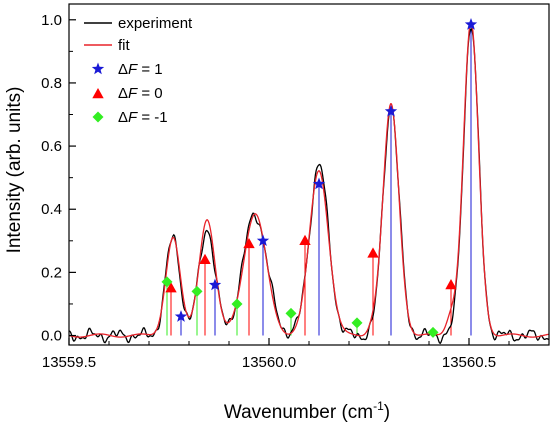  Describe the element at coordinates (469, 362) in the screenshot. I see `x-tick-label: 13560.5` at that location.